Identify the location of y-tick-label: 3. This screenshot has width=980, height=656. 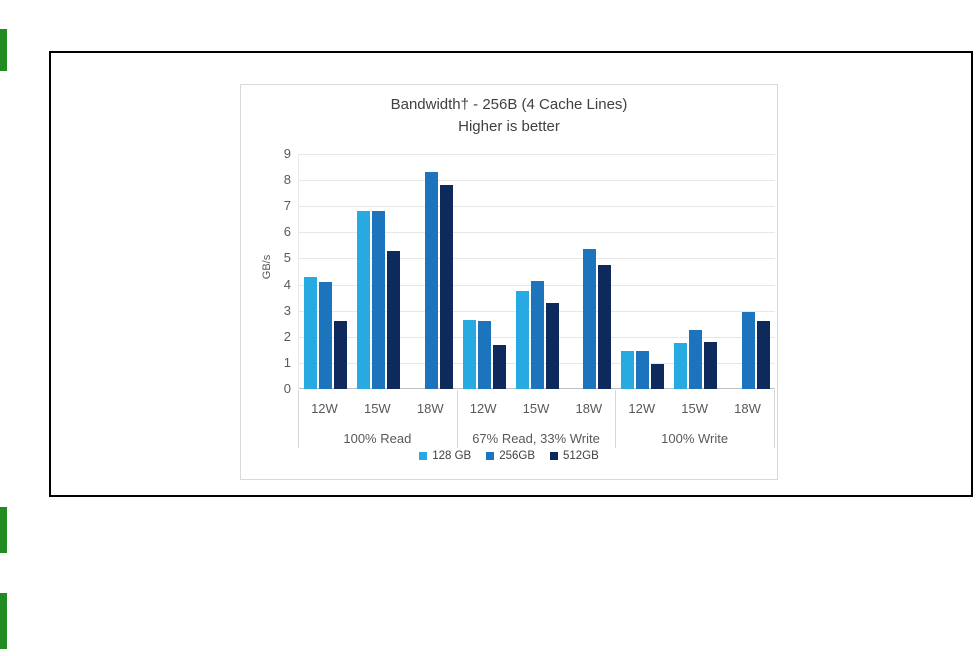
(287, 310).